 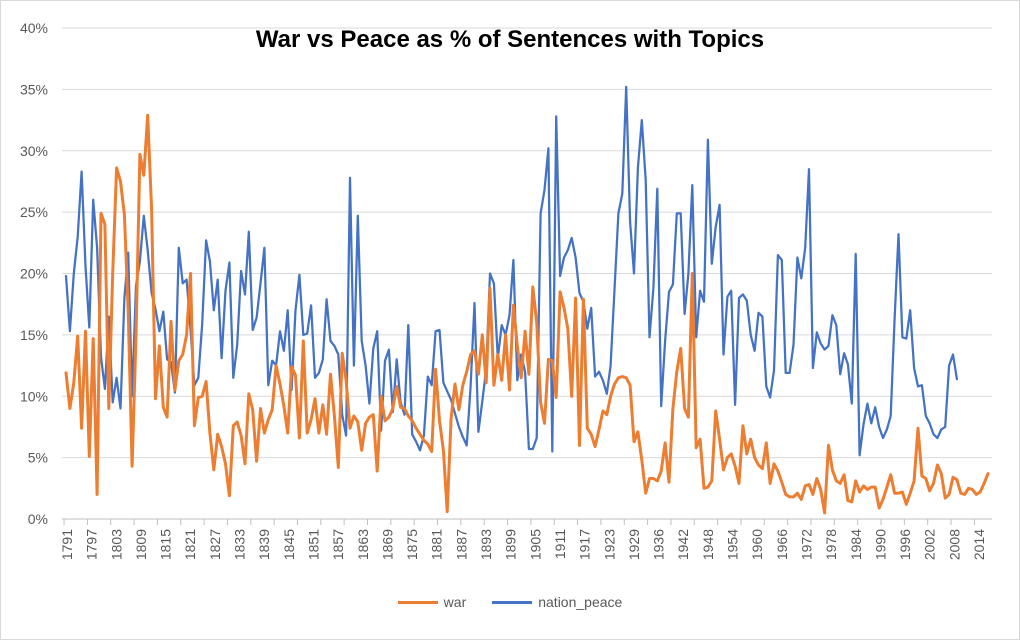 I want to click on x-tick-label: 1845, so click(x=289, y=544).